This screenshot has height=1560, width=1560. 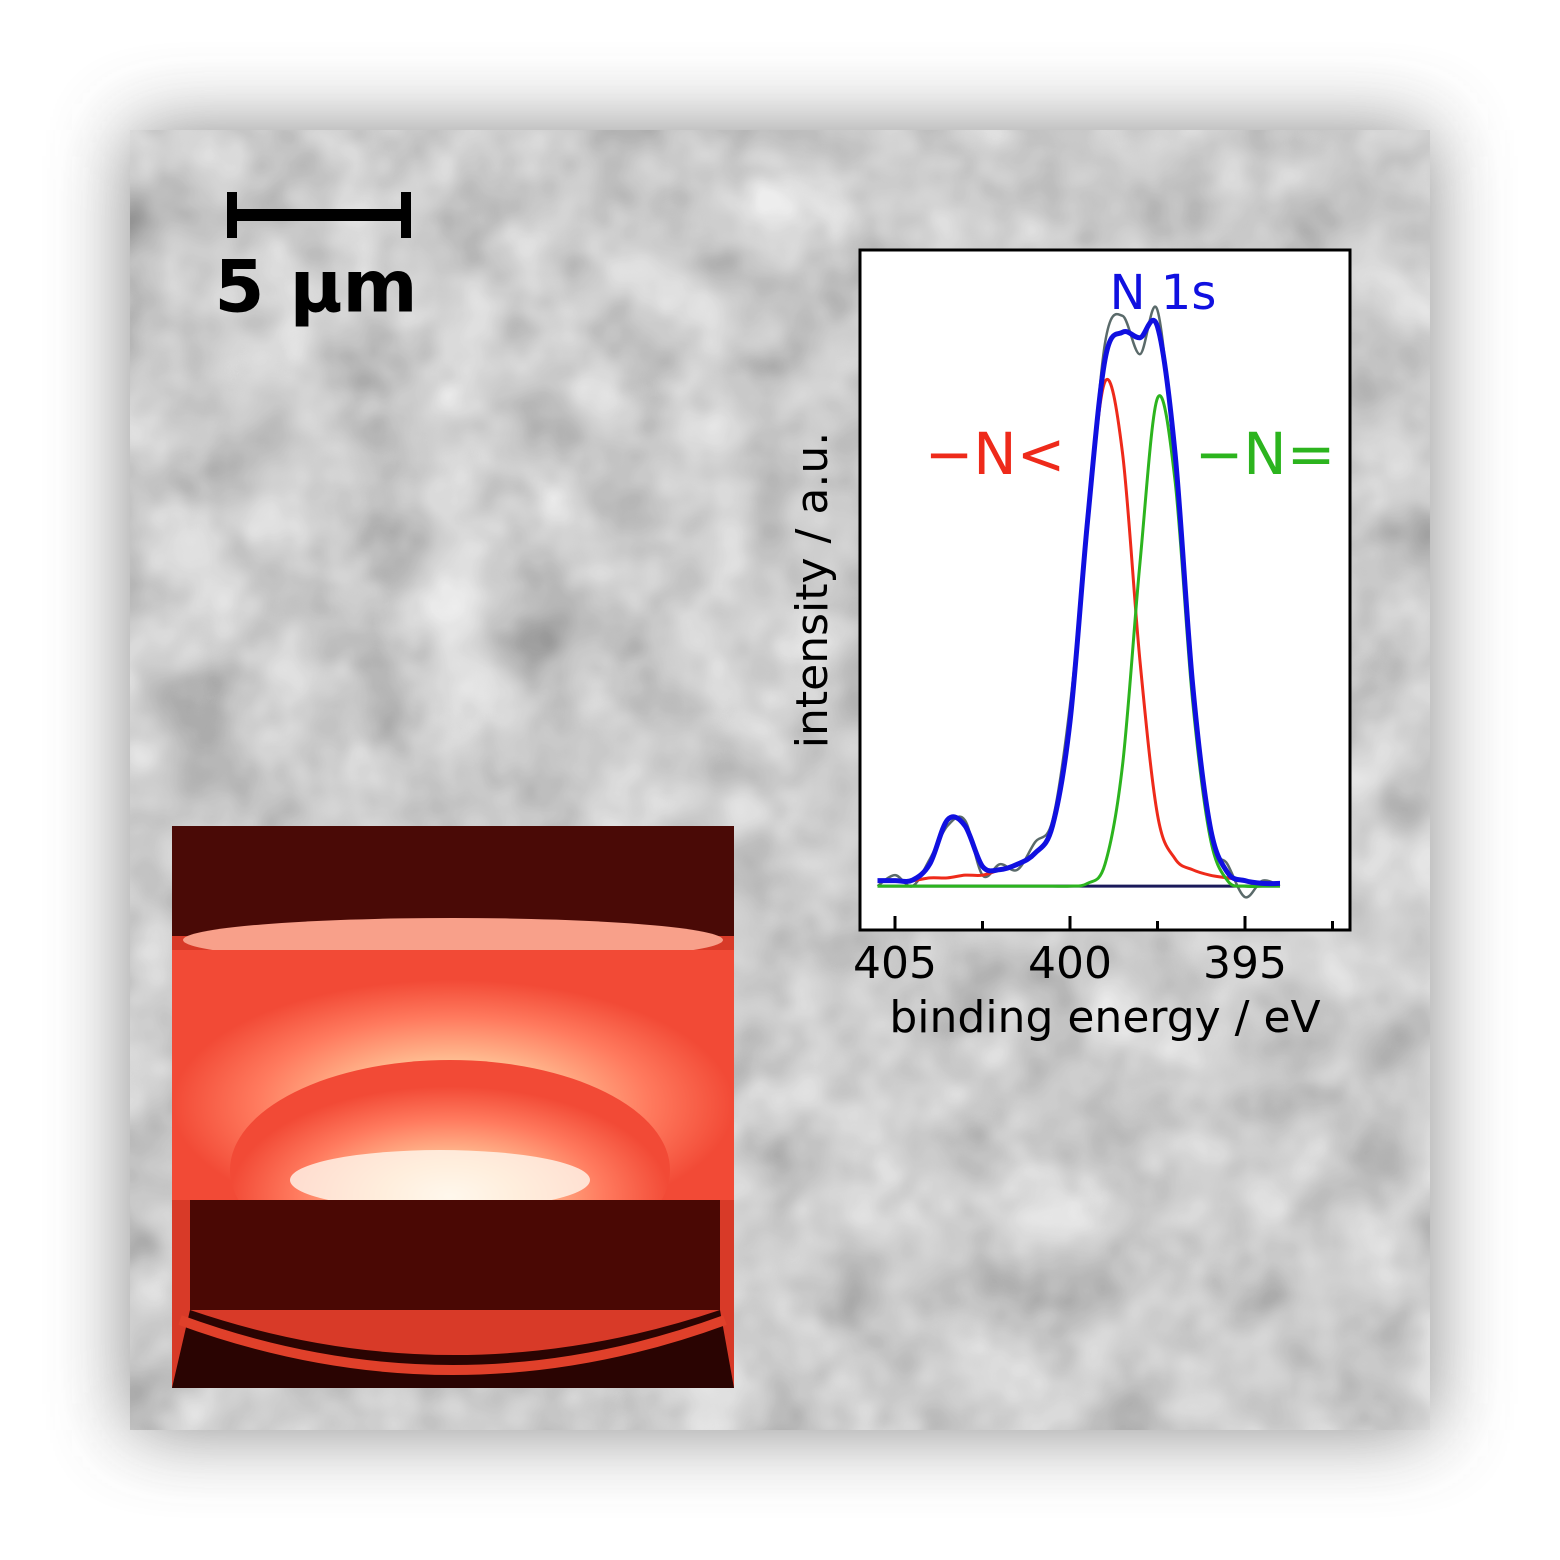 What do you see at coordinates (319, 215) in the screenshot?
I see `scale-bar` at bounding box center [319, 215].